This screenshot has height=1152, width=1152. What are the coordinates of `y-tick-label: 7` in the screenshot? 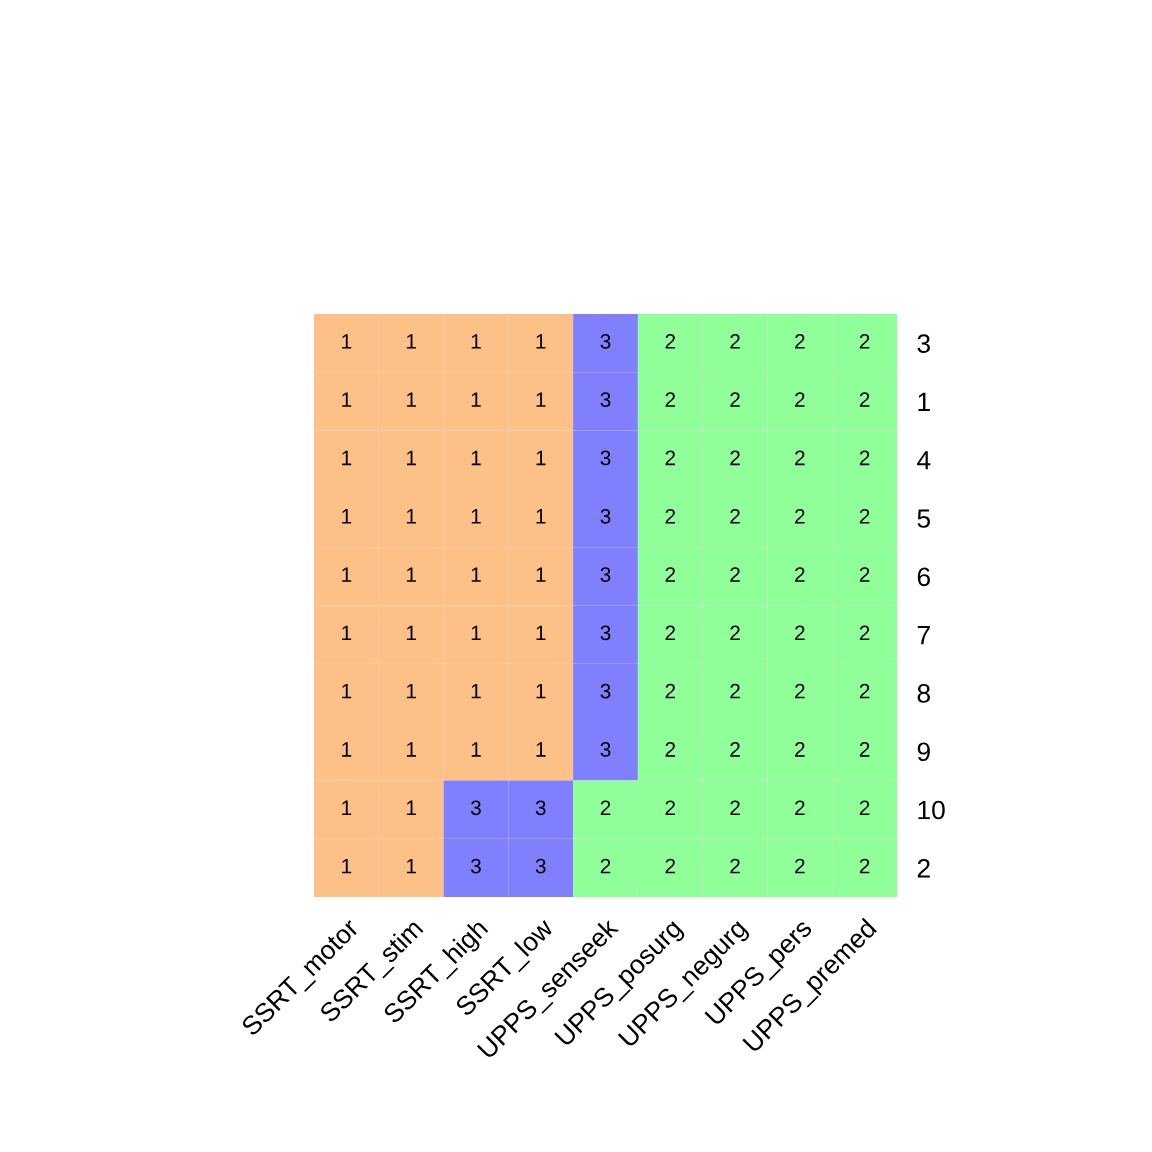 It's located at (923, 635).